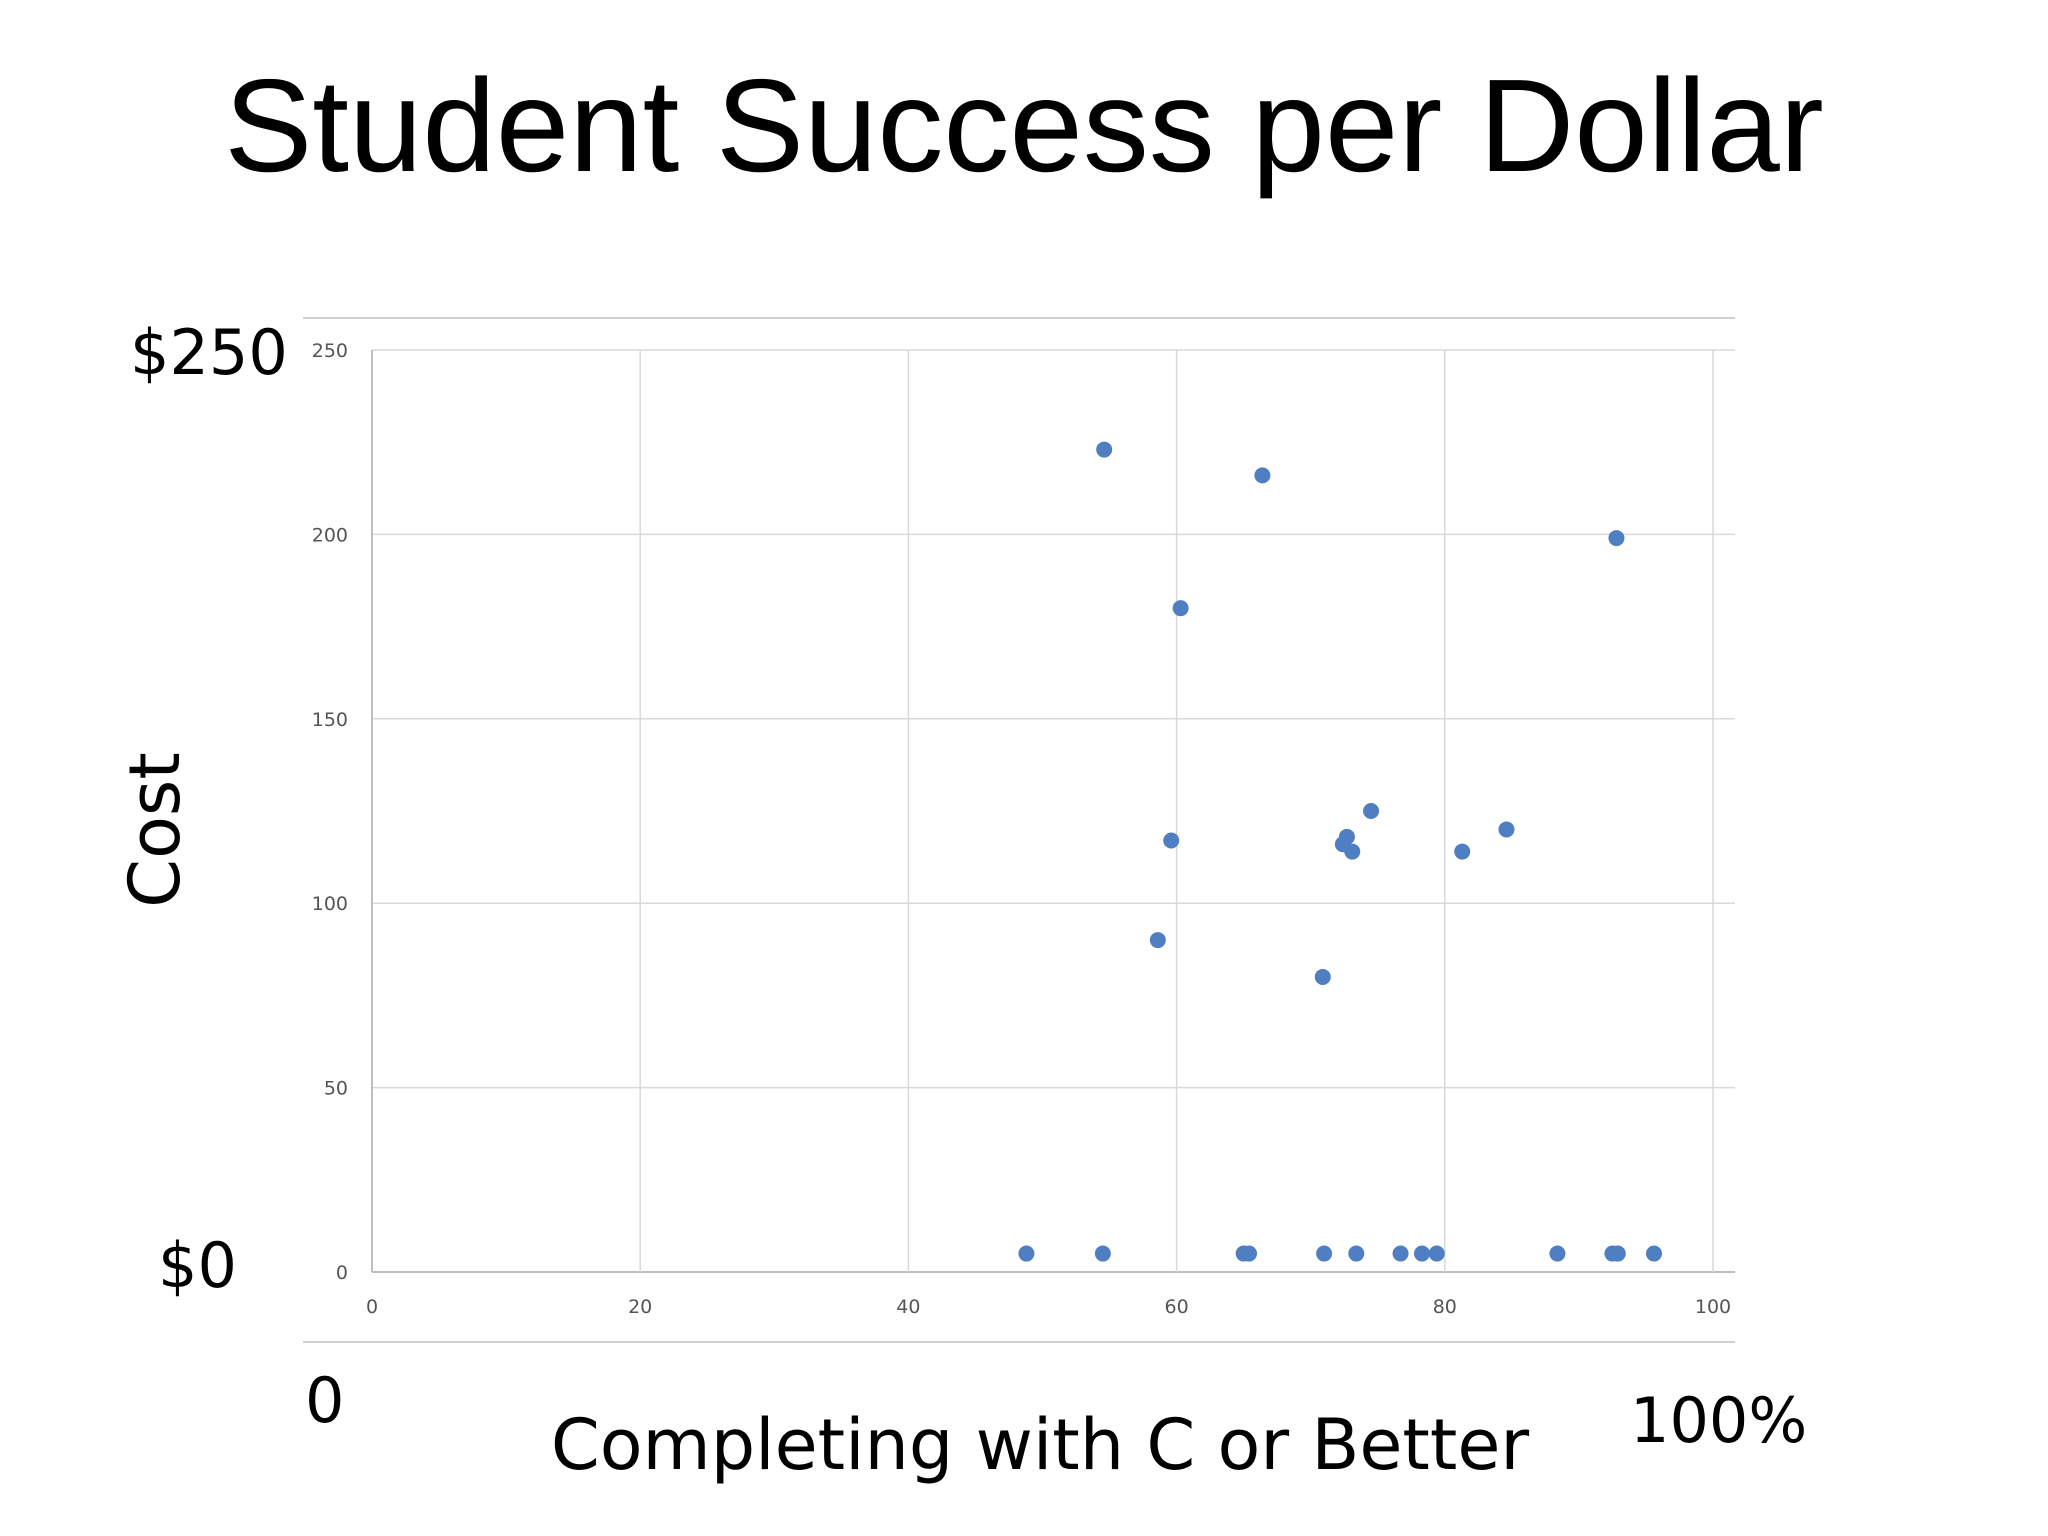  What do you see at coordinates (155, 830) in the screenshot?
I see `y-axis-title: Cost` at bounding box center [155, 830].